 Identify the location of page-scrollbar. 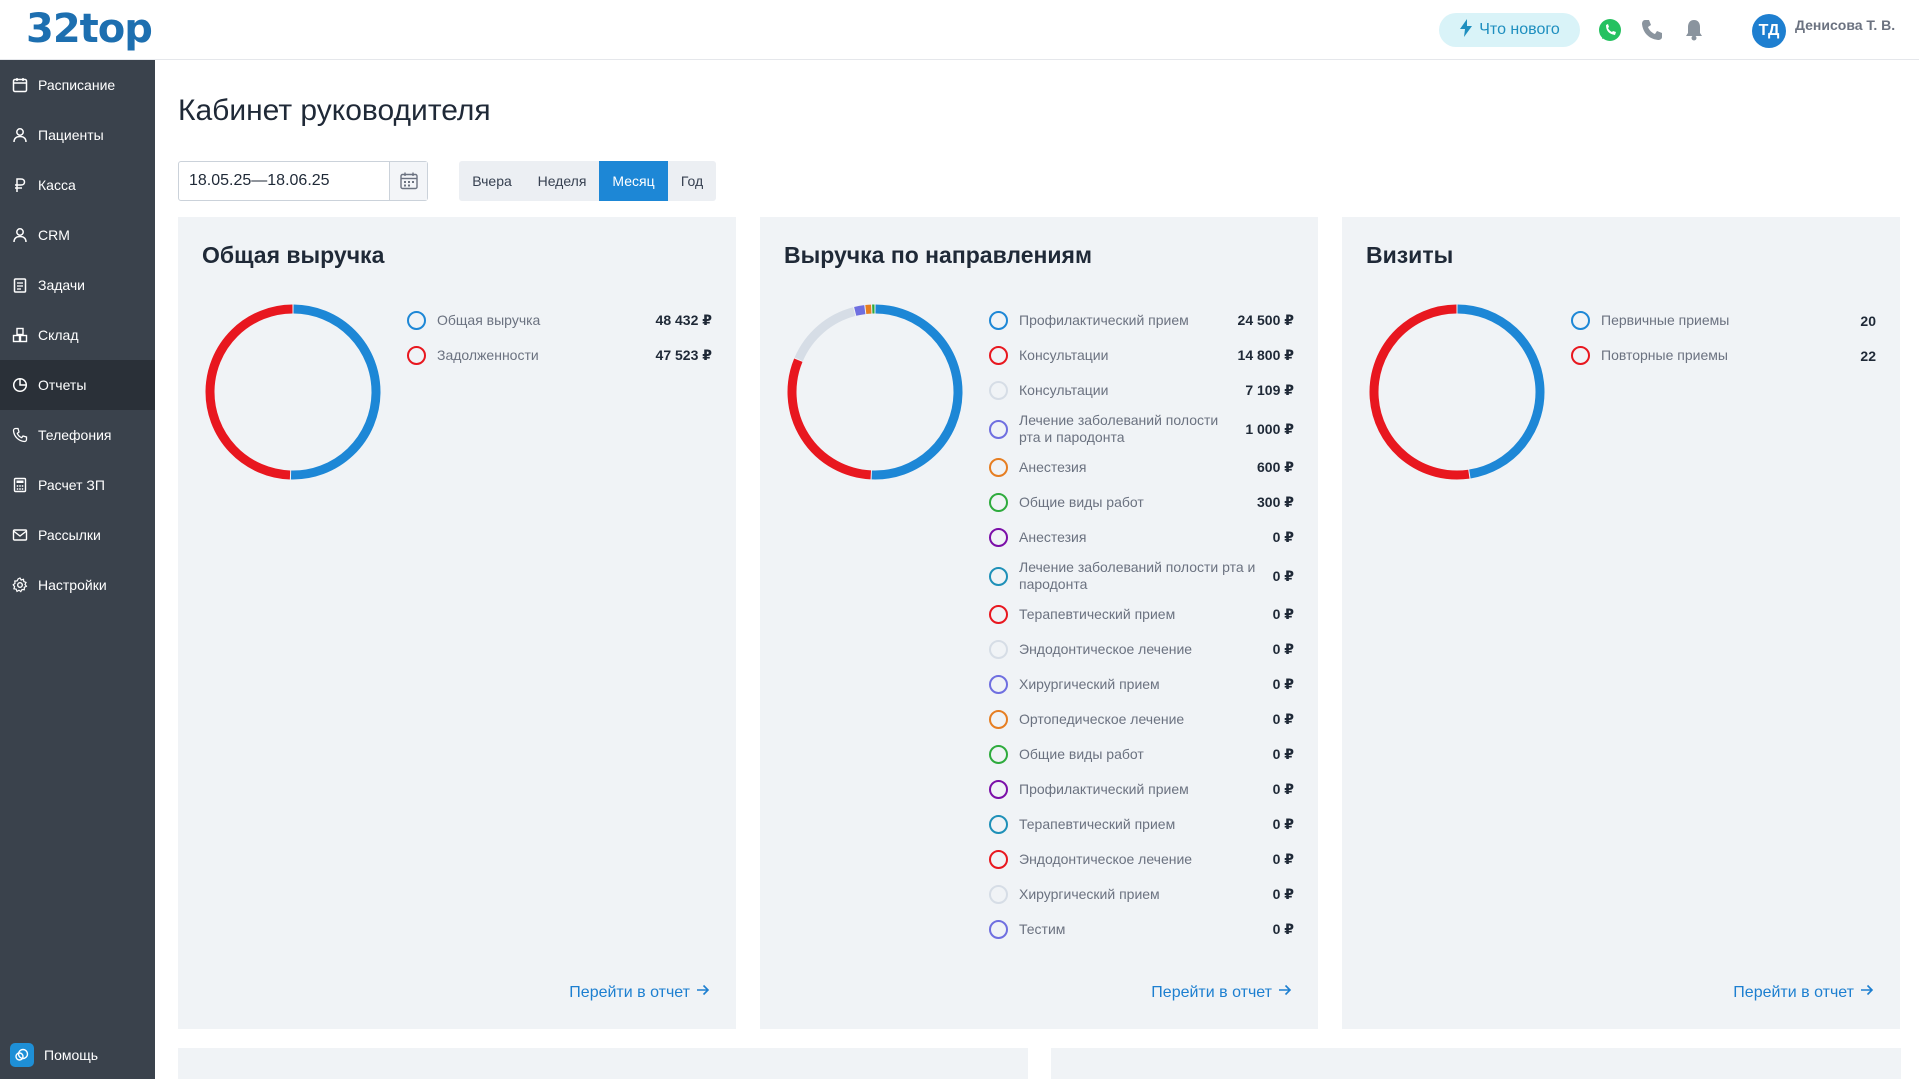
(1914, 569).